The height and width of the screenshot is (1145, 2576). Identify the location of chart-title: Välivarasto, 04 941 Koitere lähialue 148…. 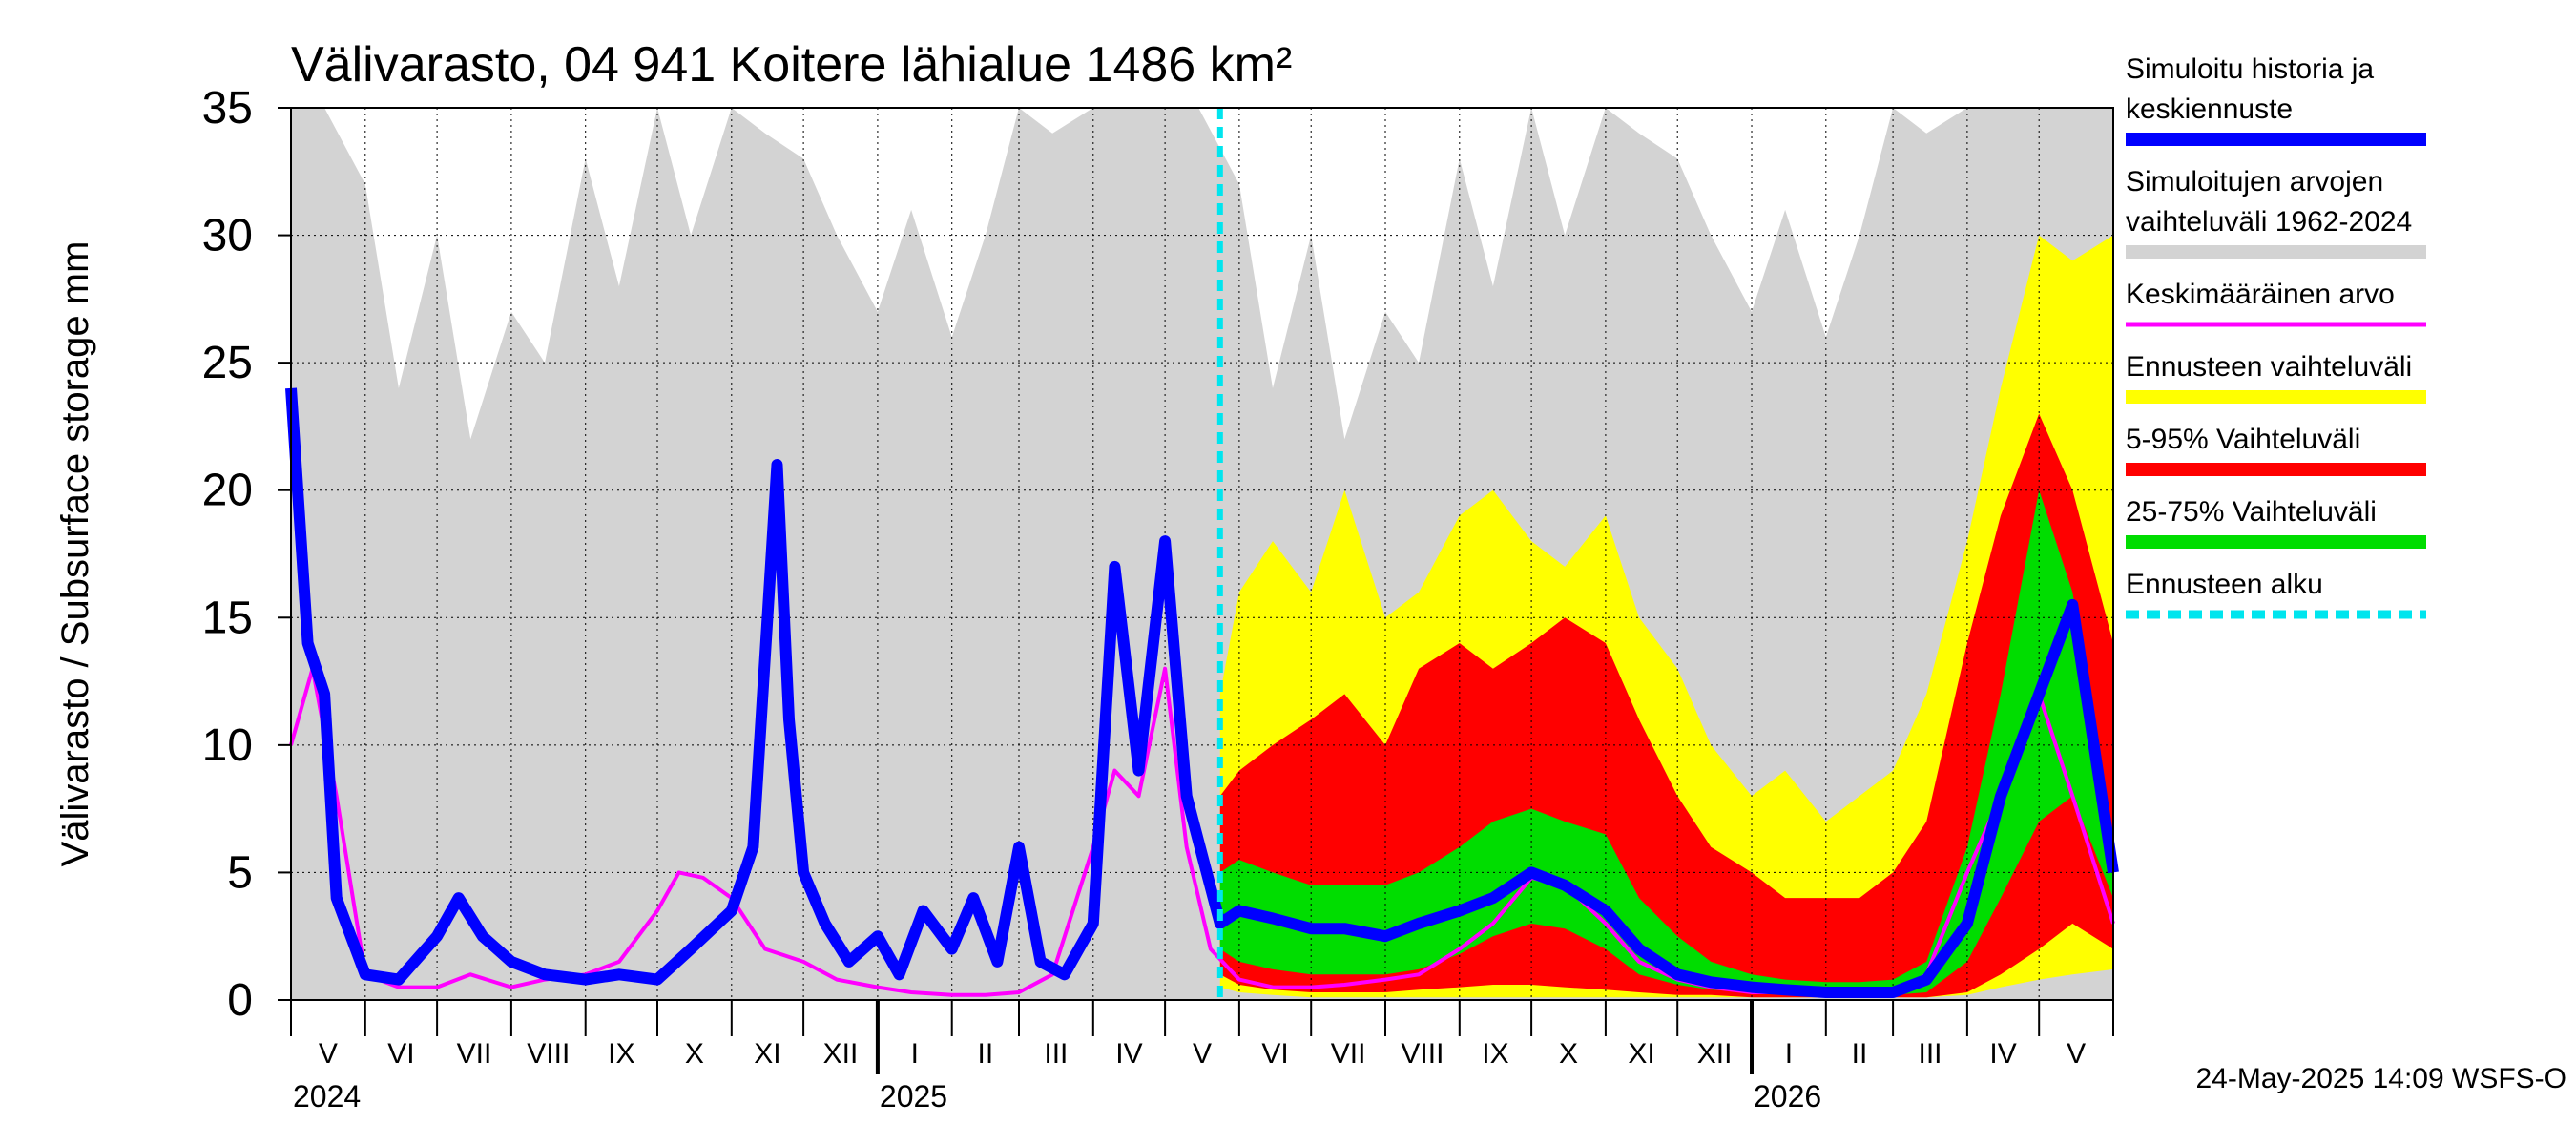
(791, 65).